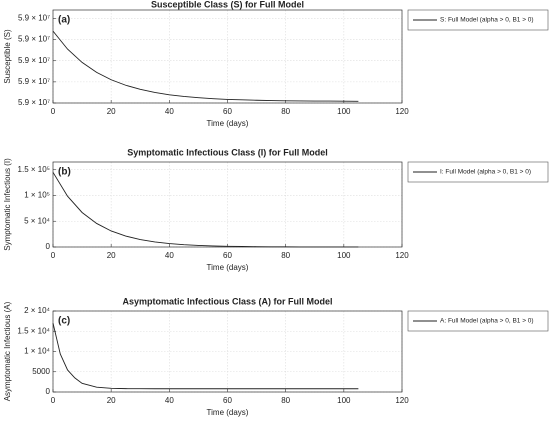 The image size is (550, 422). Describe the element at coordinates (64, 172) in the screenshot. I see `panel-label: (b)` at that location.